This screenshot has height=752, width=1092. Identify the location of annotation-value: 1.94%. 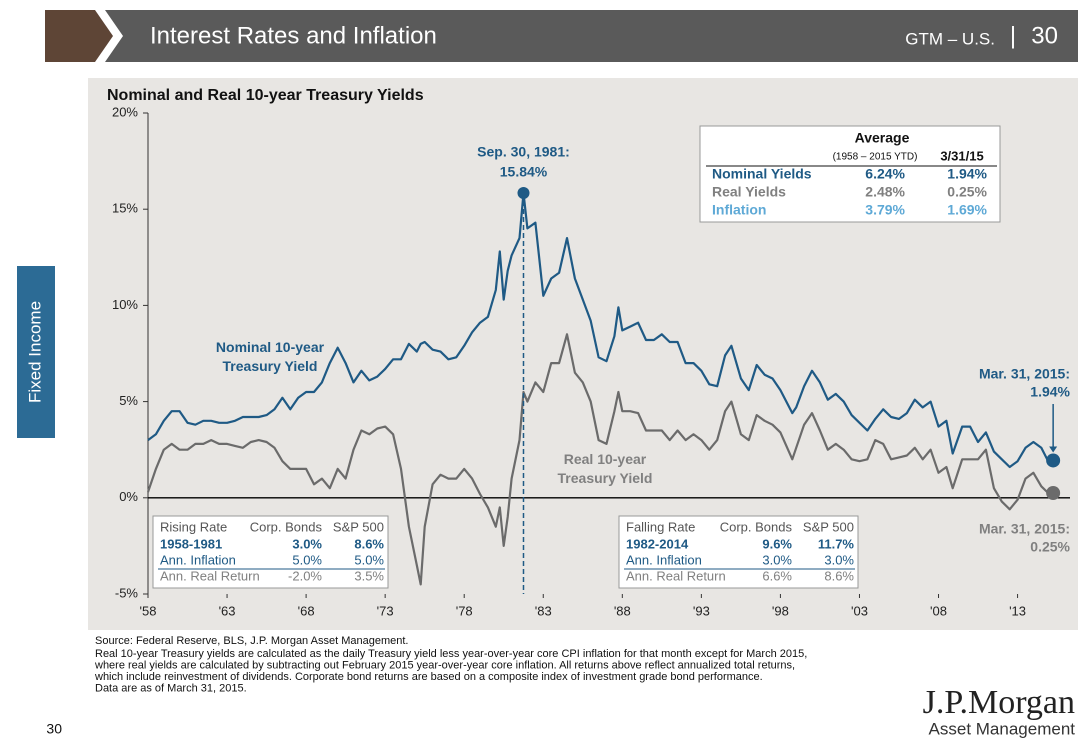
(1050, 392).